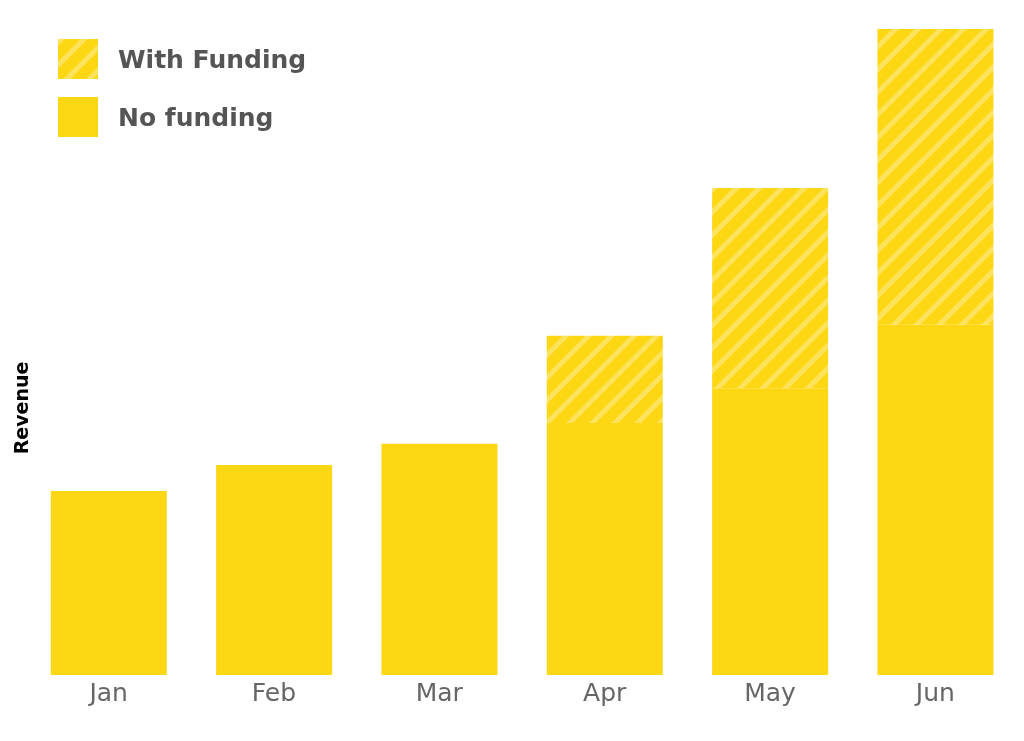 The height and width of the screenshot is (741, 1024). I want to click on x-tick-label: Jun, so click(934, 692).